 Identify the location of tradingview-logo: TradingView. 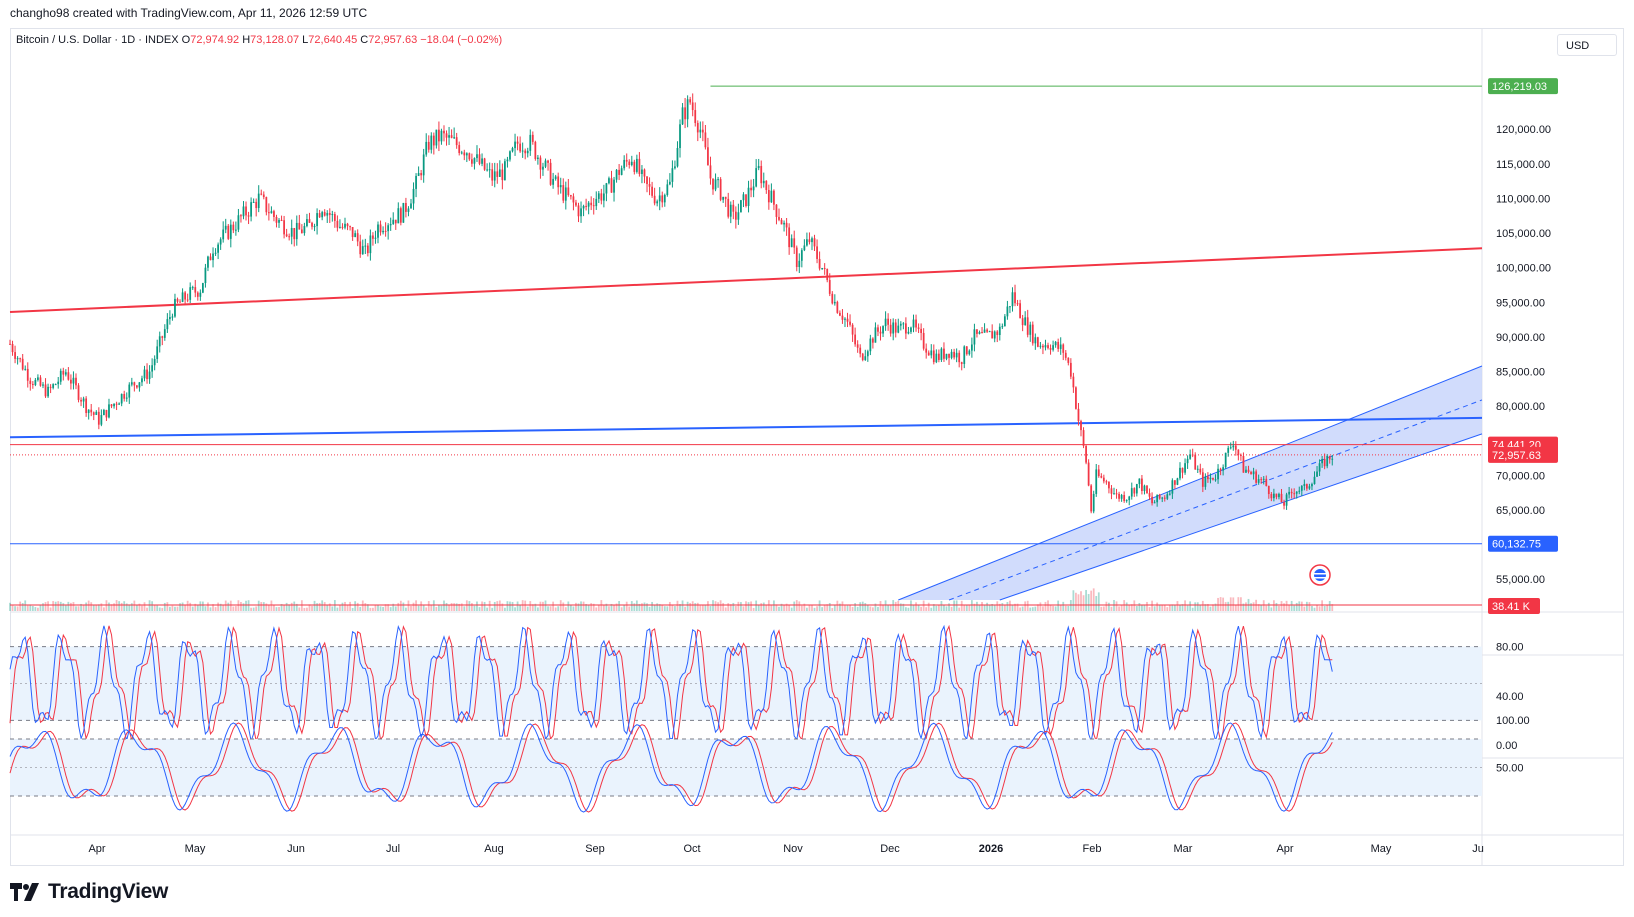
(89, 892).